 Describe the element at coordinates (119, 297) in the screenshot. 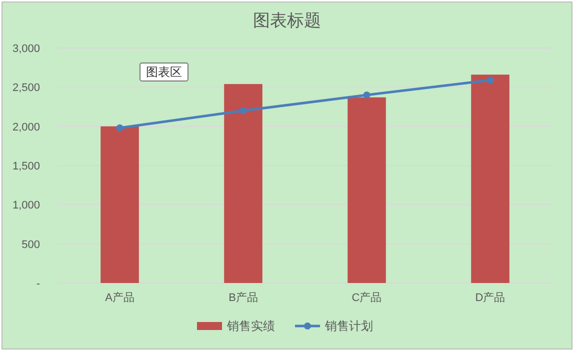

I see `x-tick-label: A产品` at that location.